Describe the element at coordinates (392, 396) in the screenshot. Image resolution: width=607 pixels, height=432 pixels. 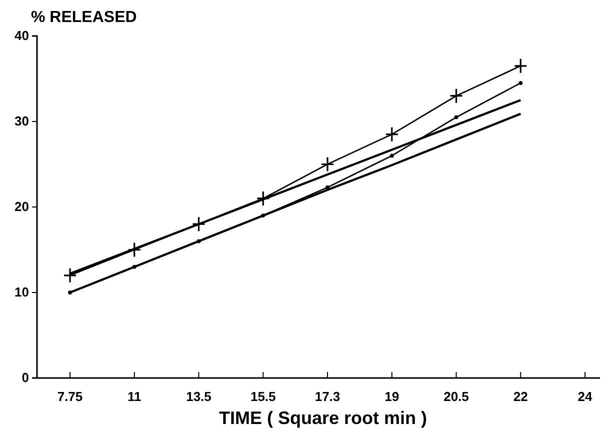
I see `x-tick-label: 19` at that location.